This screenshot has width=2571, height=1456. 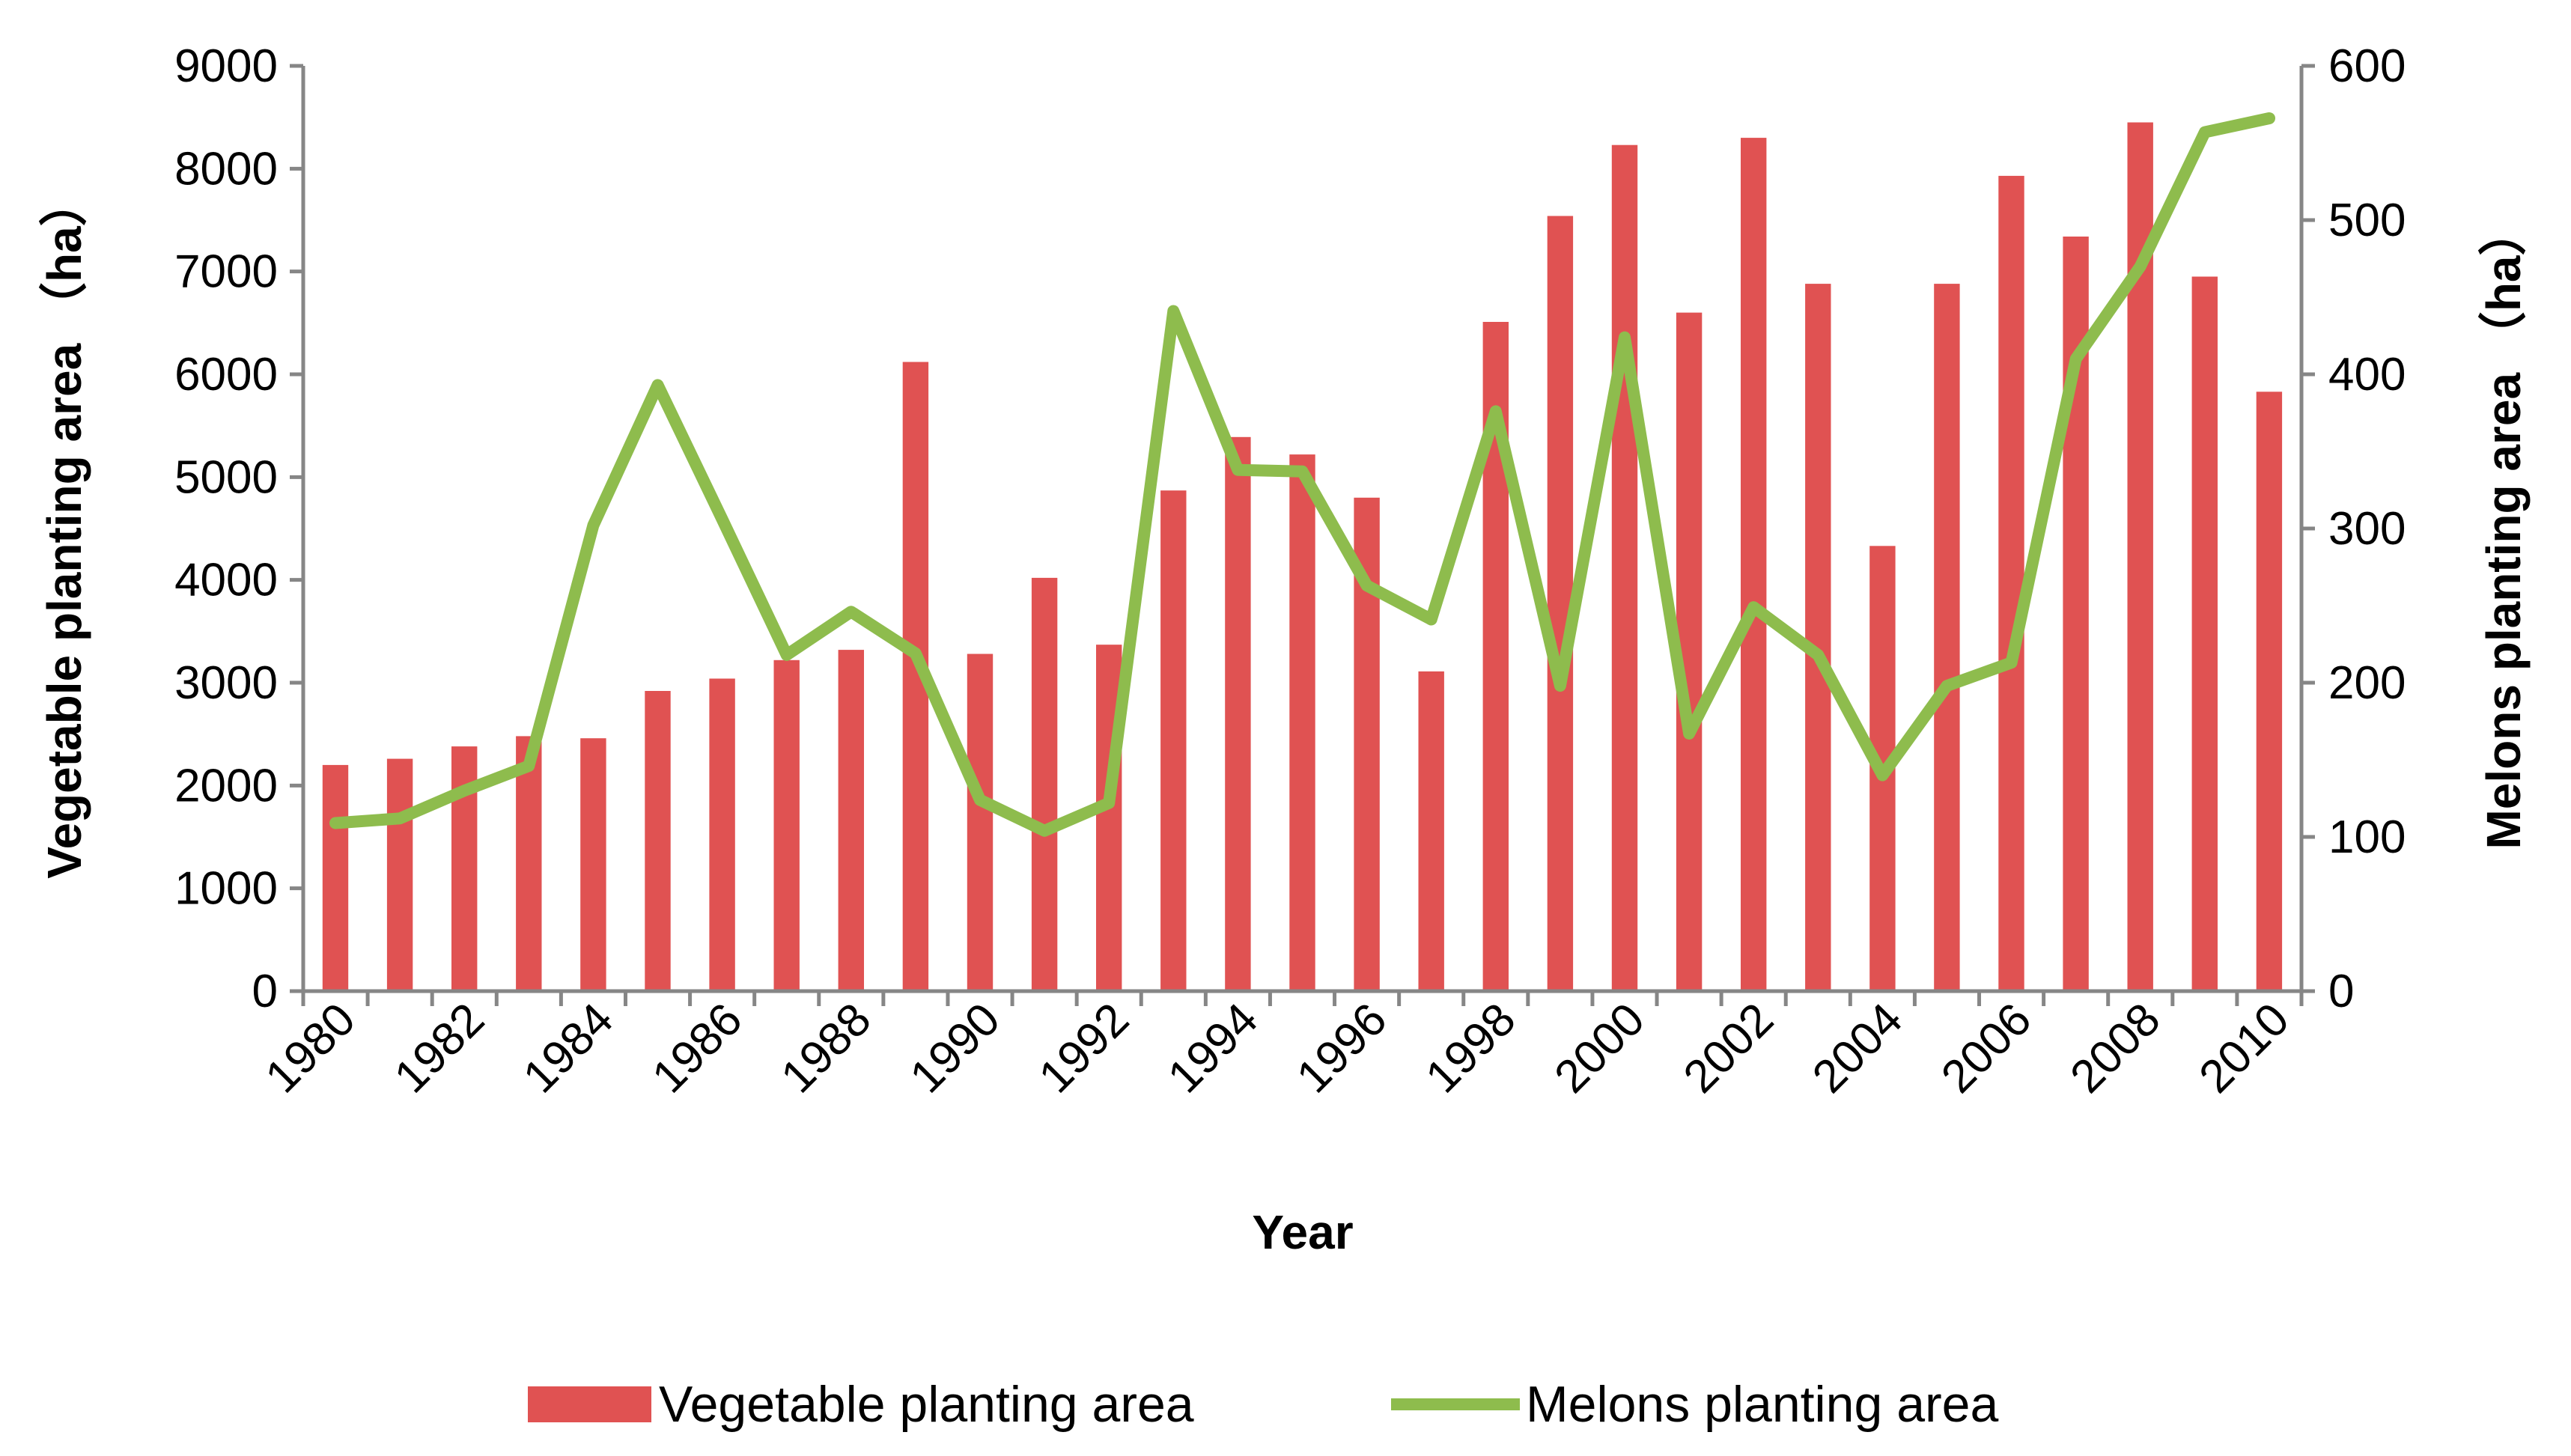 I want to click on y-tick-label-left: 8000, so click(x=226, y=169).